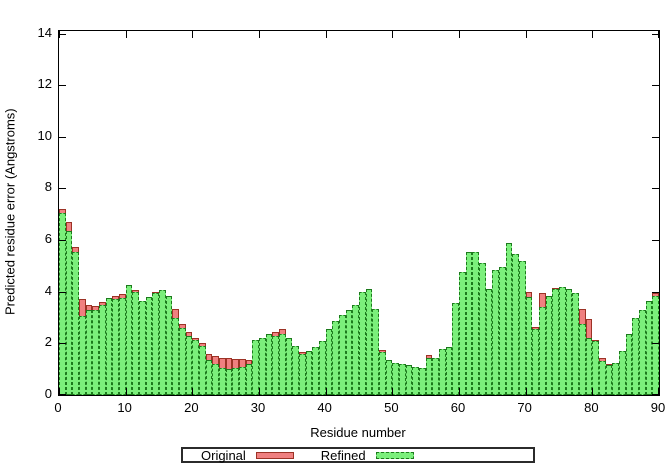 The image size is (672, 471). What do you see at coordinates (324, 407) in the screenshot?
I see `x-tick-label: 40` at bounding box center [324, 407].